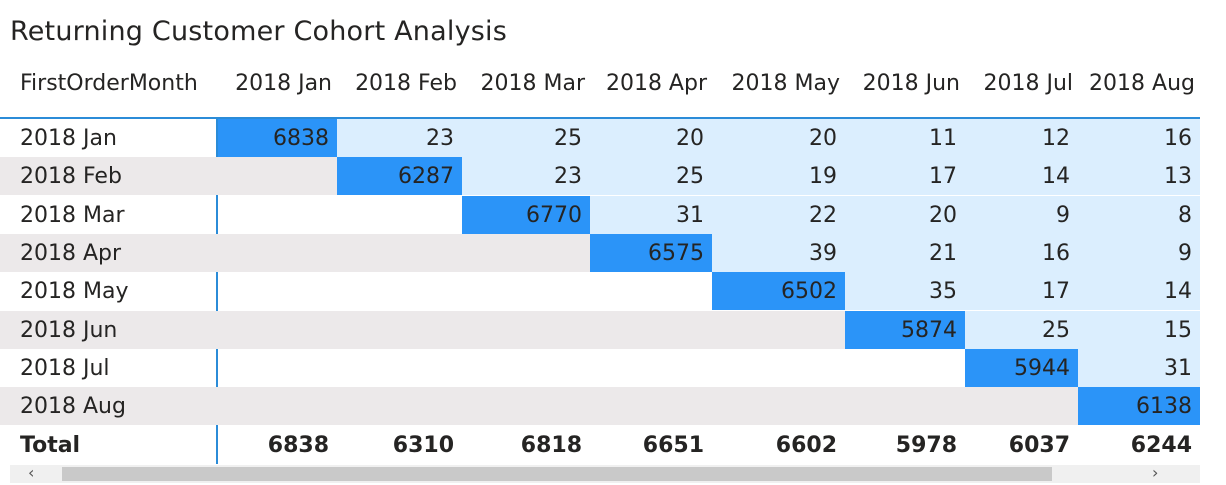 The width and height of the screenshot is (1226, 485). What do you see at coordinates (71, 177) in the screenshot?
I see `row-label: 2018 Feb` at bounding box center [71, 177].